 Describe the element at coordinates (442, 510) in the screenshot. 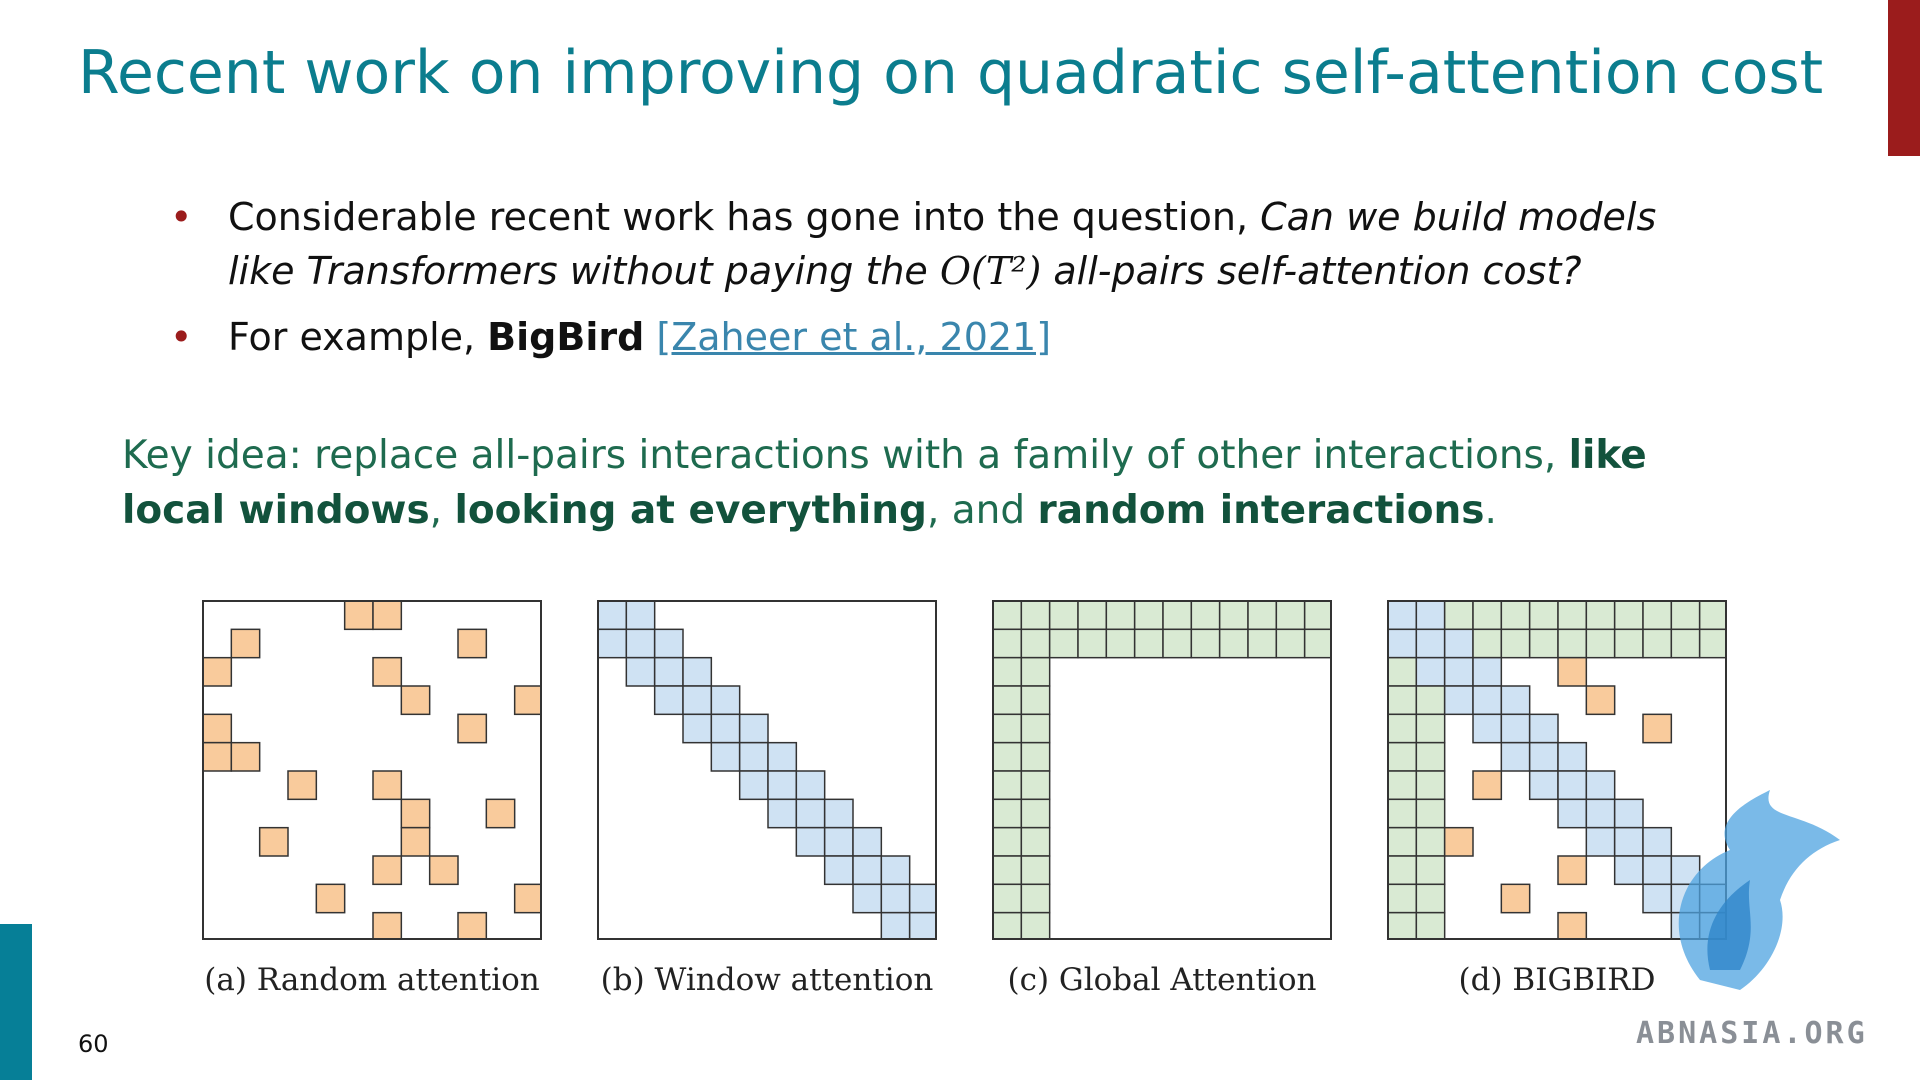

I see `key-idea-sep-1: ,` at that location.